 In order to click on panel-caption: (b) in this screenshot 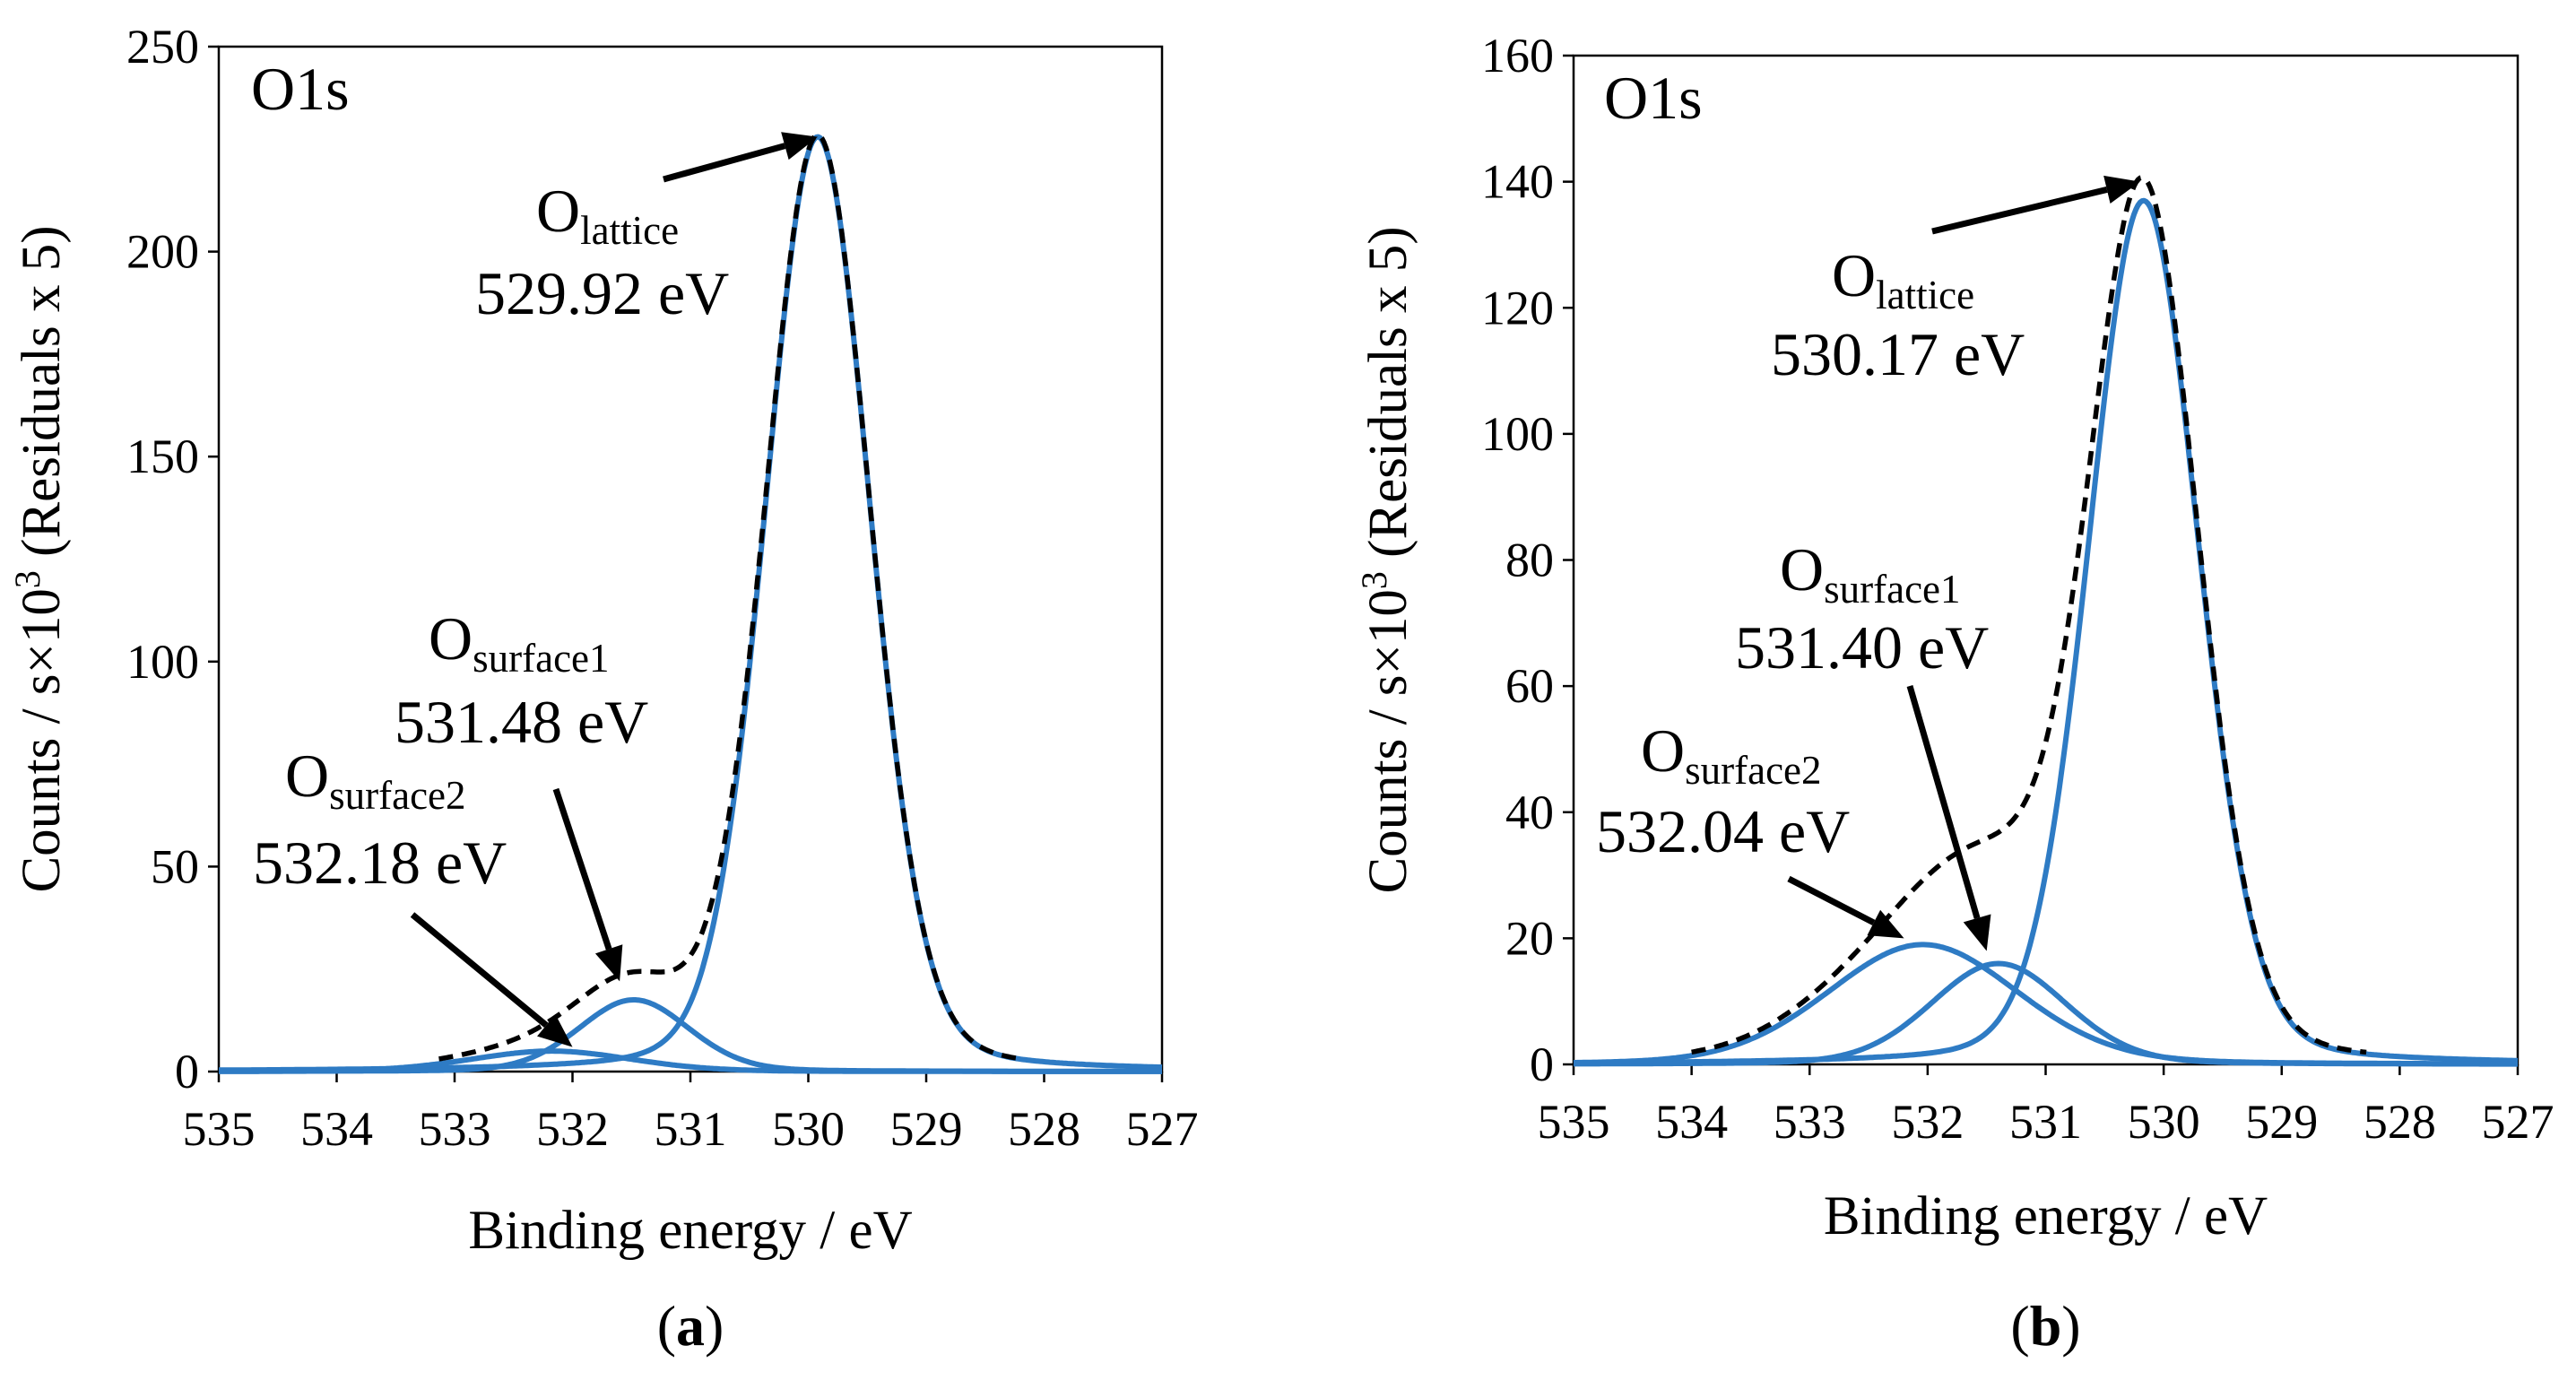, I will do `click(2045, 1326)`.